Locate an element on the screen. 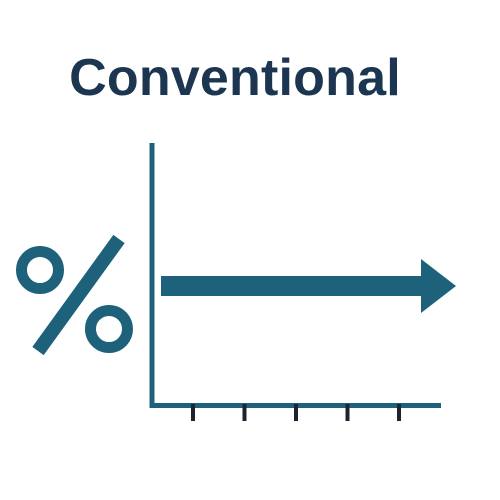  percent-icon is located at coordinates (74, 295).